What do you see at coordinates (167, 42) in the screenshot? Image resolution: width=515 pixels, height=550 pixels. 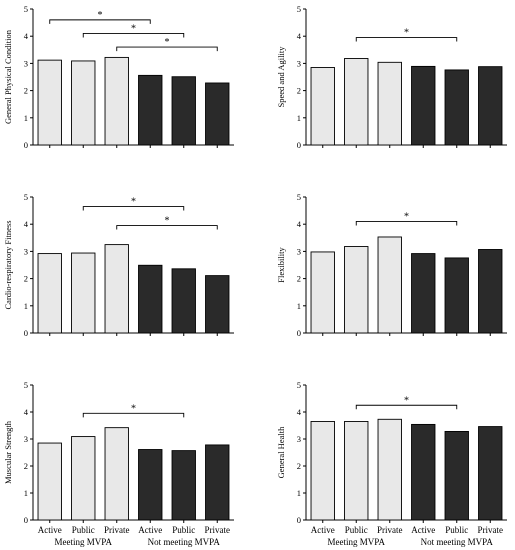 I see `significance-mark-3: *` at bounding box center [167, 42].